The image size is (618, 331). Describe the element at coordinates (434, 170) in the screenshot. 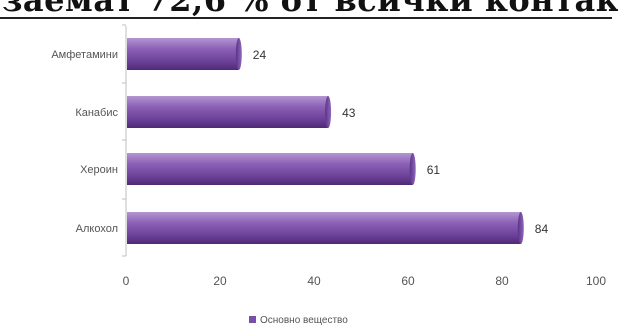

I see `data-label: 61` at that location.